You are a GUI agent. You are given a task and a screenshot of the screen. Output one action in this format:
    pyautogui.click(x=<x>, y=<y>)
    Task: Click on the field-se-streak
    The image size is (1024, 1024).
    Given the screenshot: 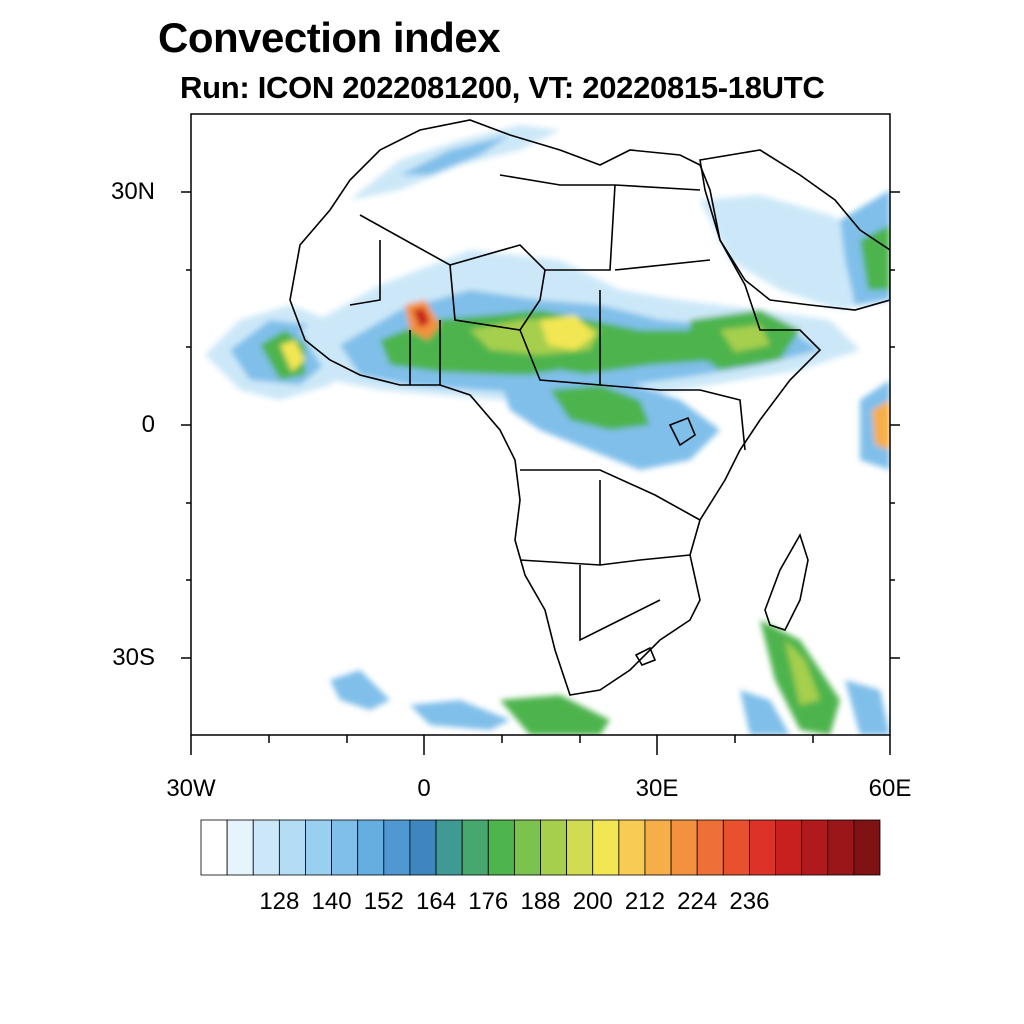 What is the action you would take?
    pyautogui.click(x=765, y=712)
    